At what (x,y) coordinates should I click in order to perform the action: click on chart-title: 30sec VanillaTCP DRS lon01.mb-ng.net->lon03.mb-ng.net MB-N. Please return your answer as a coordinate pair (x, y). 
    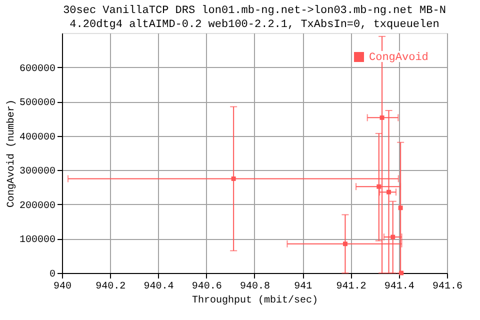
    Looking at the image, I should click on (254, 11).